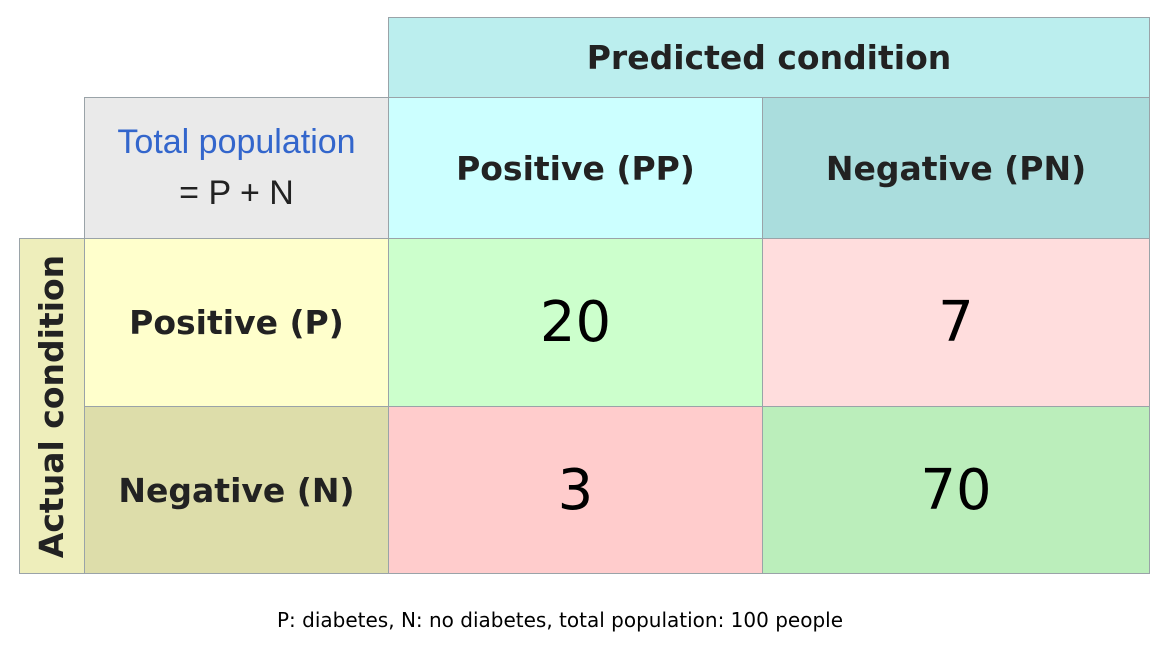 The width and height of the screenshot is (1167, 649). I want to click on actual-condition-header: Actual condition, so click(52, 406).